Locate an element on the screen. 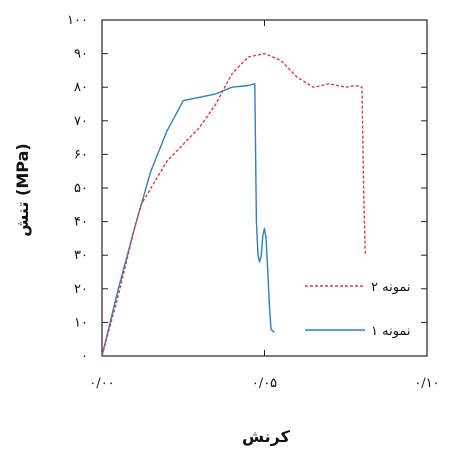  y-tick-label: ۲۰ is located at coordinates (81, 289).